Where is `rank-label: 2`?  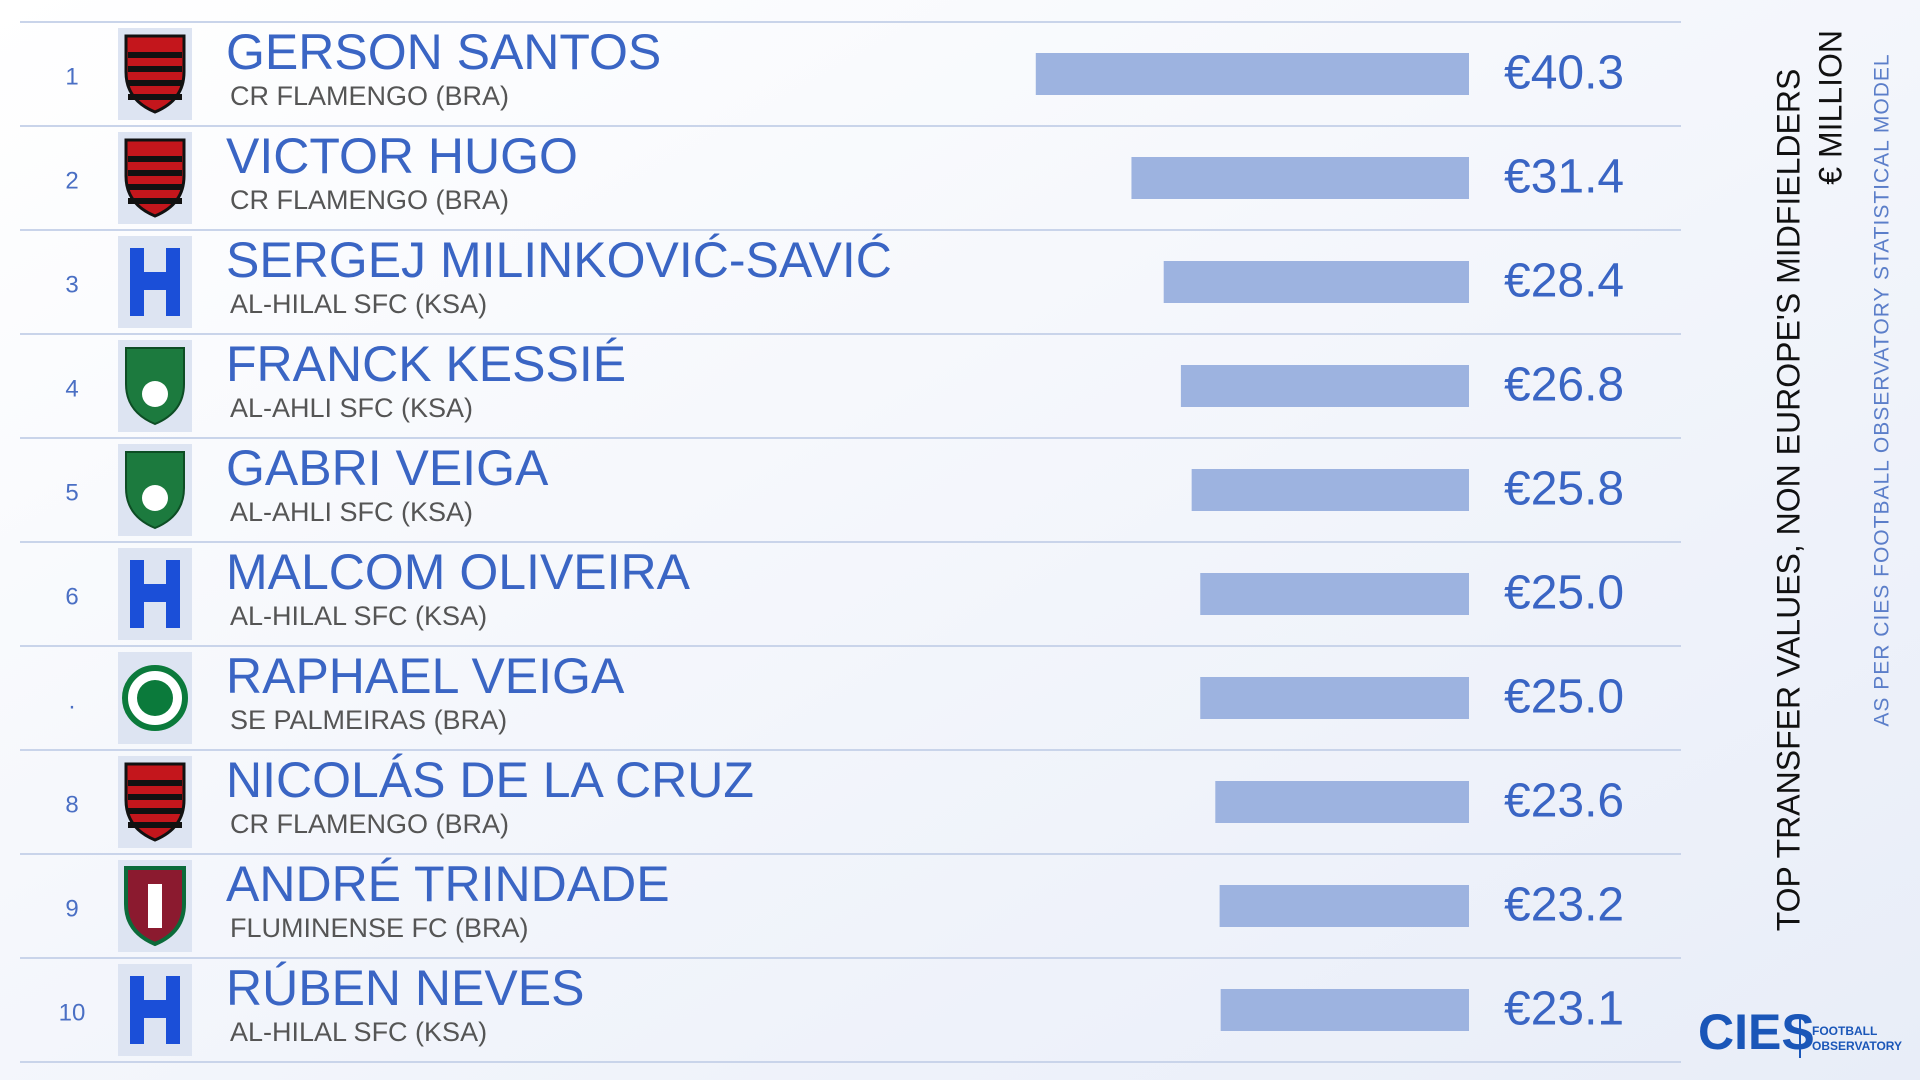 rank-label: 2 is located at coordinates (71, 180).